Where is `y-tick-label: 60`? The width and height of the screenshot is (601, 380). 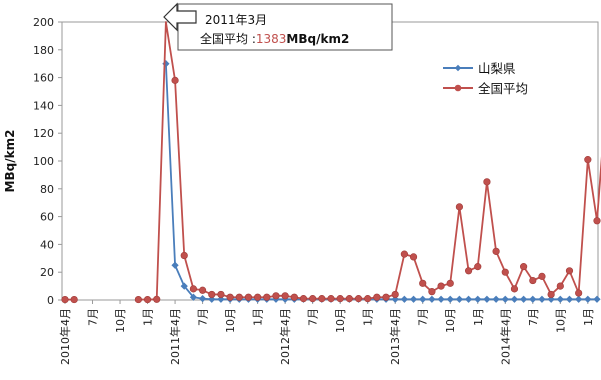
y-tick-label: 60 is located at coordinates (47, 217).